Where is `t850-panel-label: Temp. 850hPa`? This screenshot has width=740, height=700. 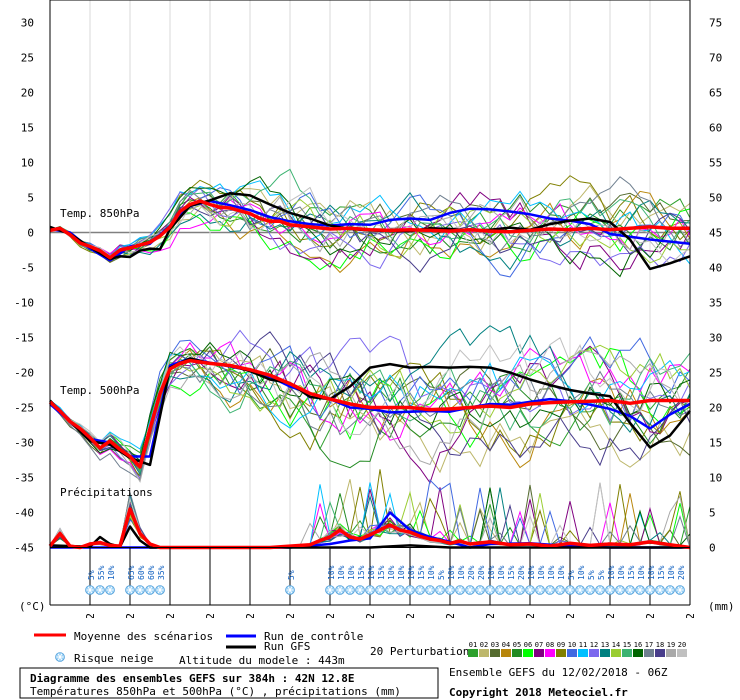
t850-panel-label: Temp. 850hPa is located at coordinates (99, 213).